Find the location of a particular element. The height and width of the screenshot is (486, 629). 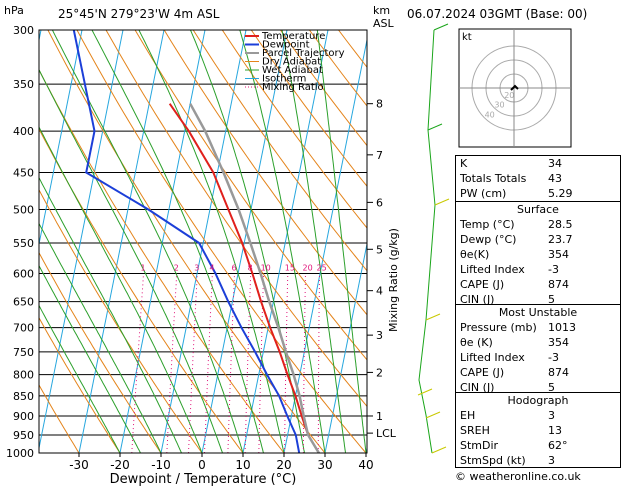

temp-tick-label: 30 is located at coordinates (324, 465).